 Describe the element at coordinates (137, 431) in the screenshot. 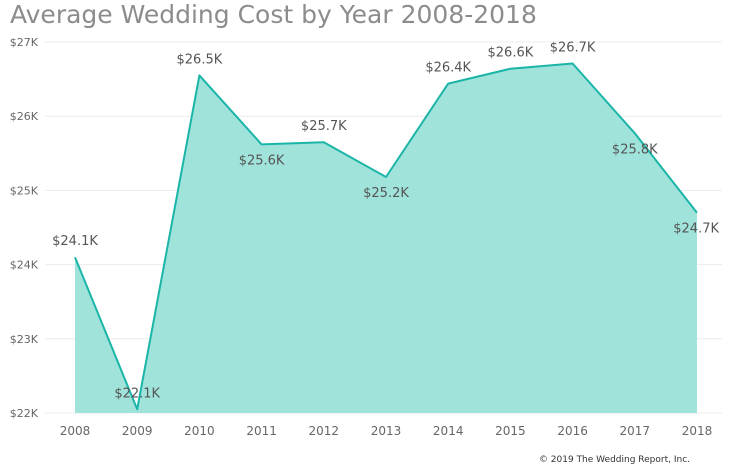

I see `x-tick-label: 2009` at that location.